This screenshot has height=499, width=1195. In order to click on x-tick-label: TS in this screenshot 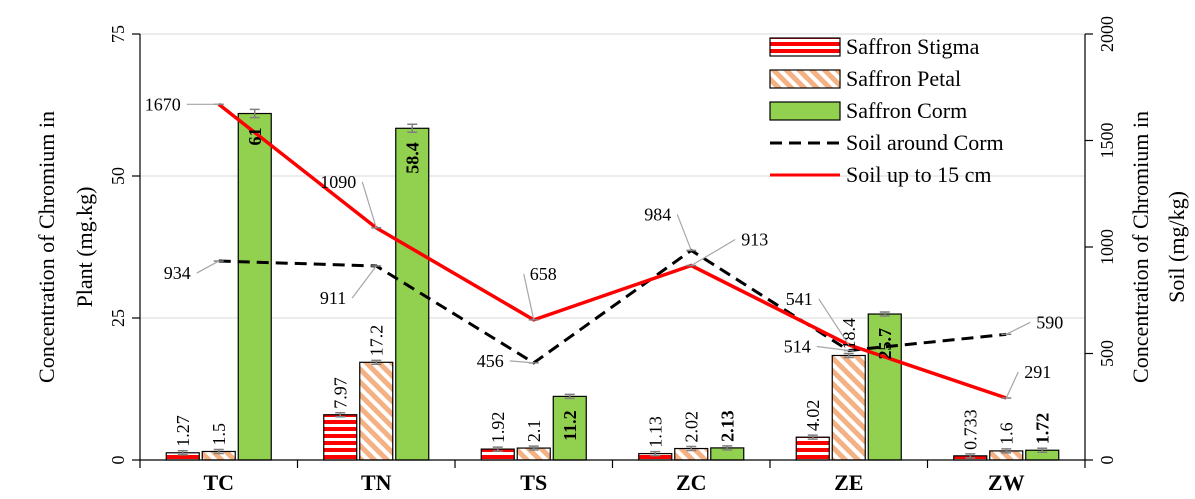, I will do `click(533, 482)`.